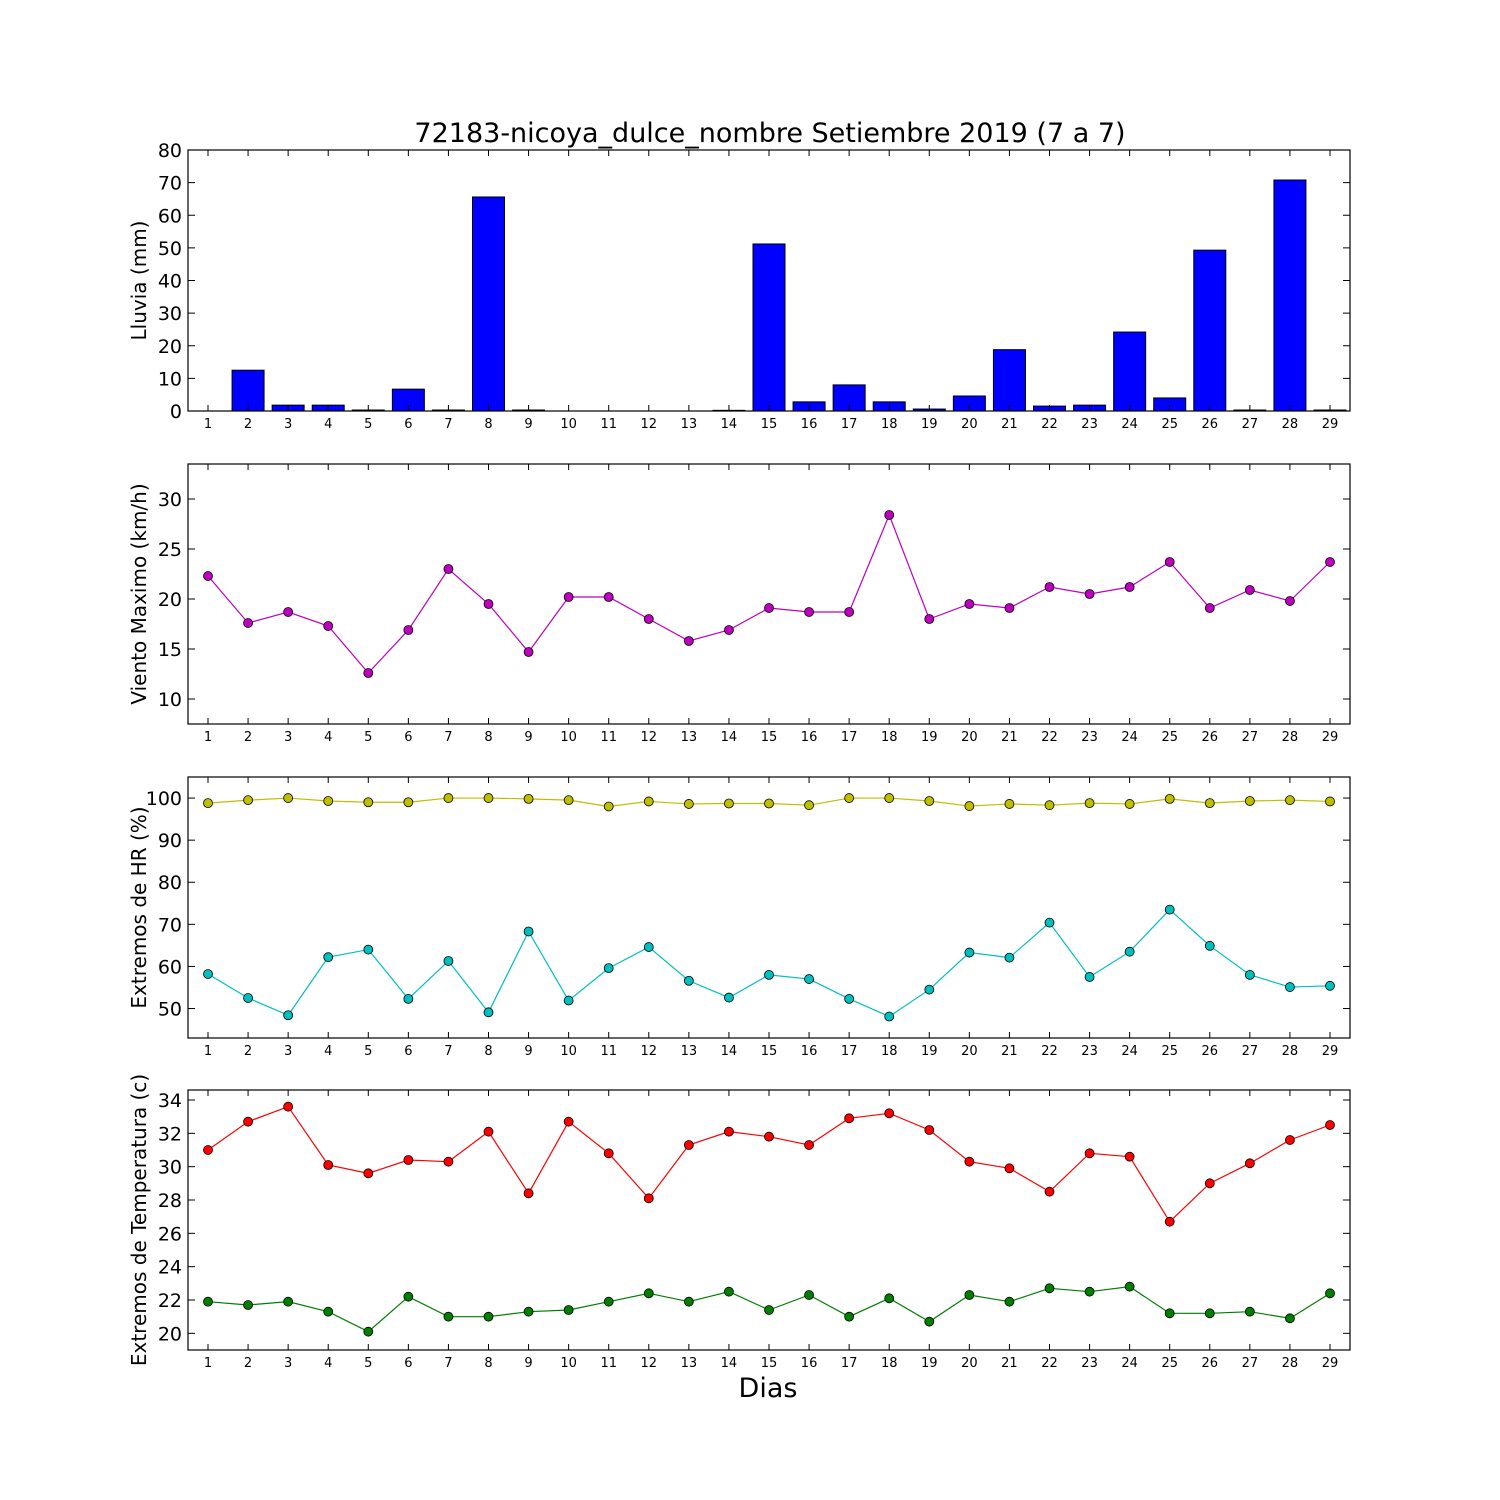  I want to click on x-tick-label: 9, so click(528, 1051).